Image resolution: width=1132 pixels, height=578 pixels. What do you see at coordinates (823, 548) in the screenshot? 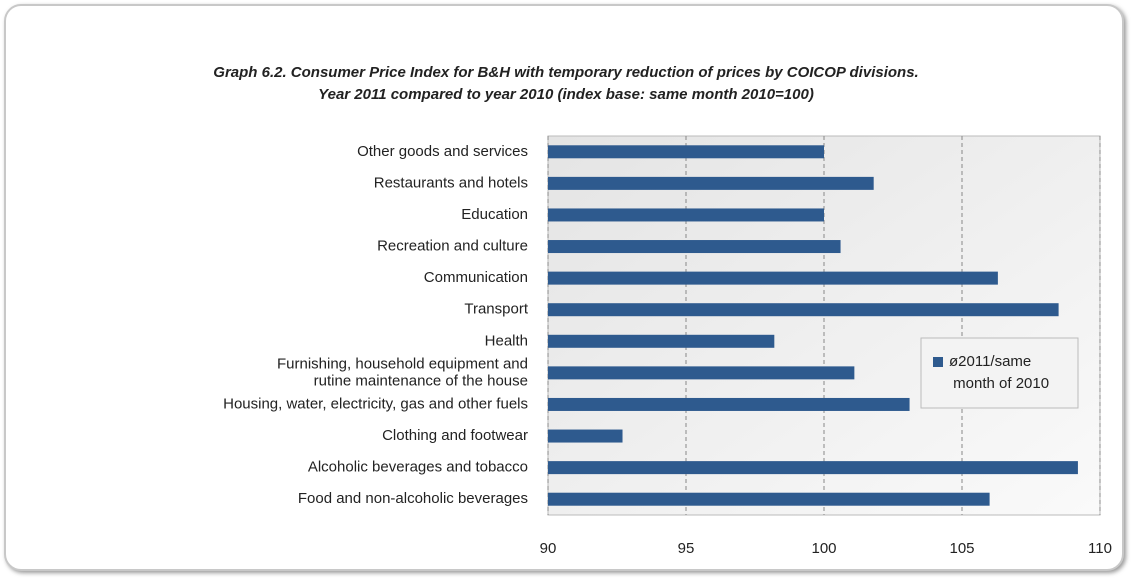
I see `x-tick-label: 100` at bounding box center [823, 548].